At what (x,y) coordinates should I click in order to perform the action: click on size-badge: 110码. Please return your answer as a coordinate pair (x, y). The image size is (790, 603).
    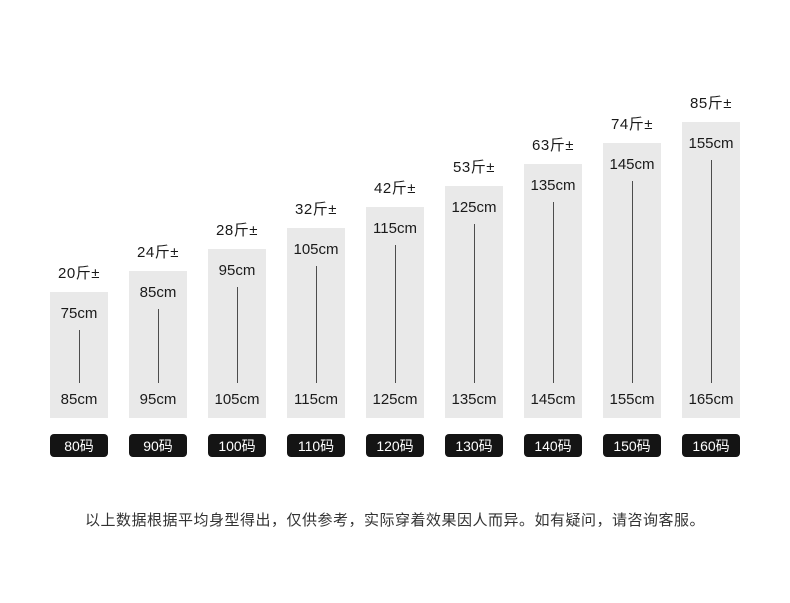
    Looking at the image, I should click on (316, 445).